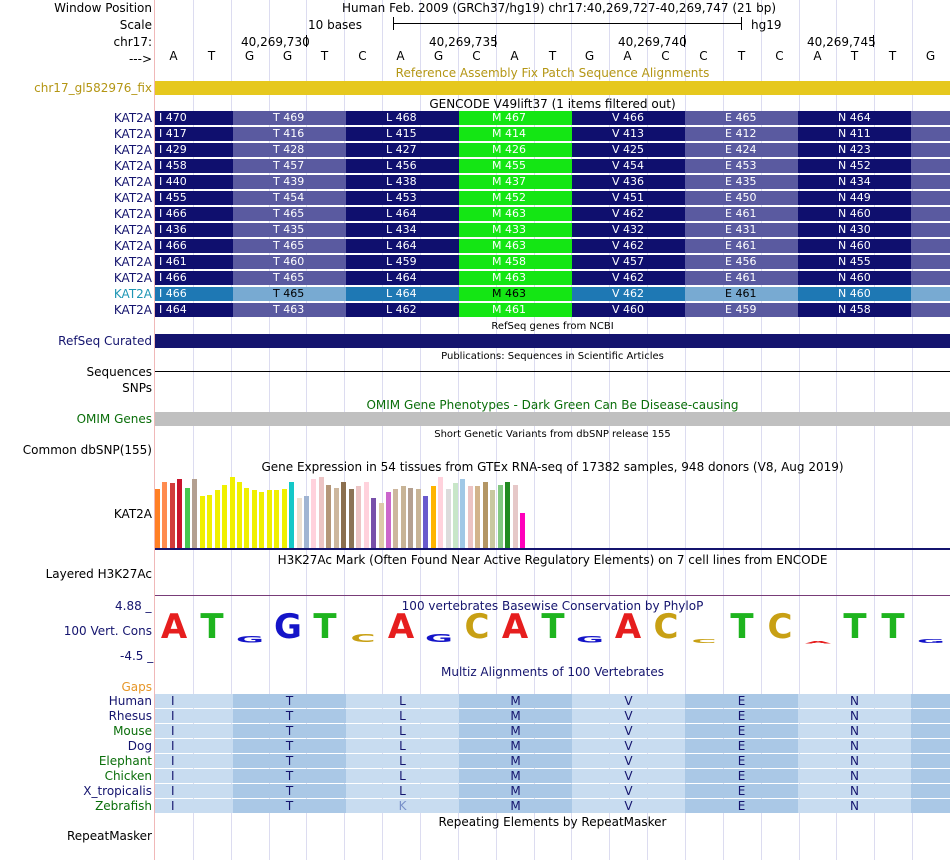 Image resolution: width=950 pixels, height=860 pixels. What do you see at coordinates (194, 150) in the screenshot?
I see `gencode-codon: I 429` at bounding box center [194, 150].